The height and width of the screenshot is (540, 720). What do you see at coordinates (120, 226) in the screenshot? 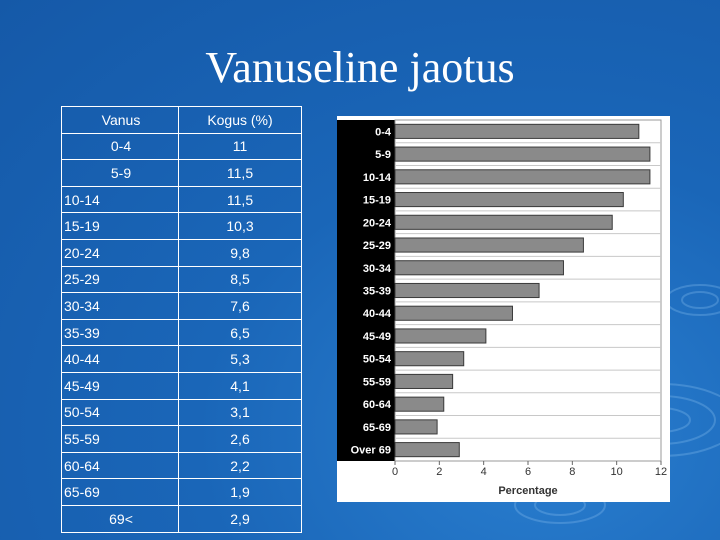
I see `age-cell: 15-19` at bounding box center [120, 226].